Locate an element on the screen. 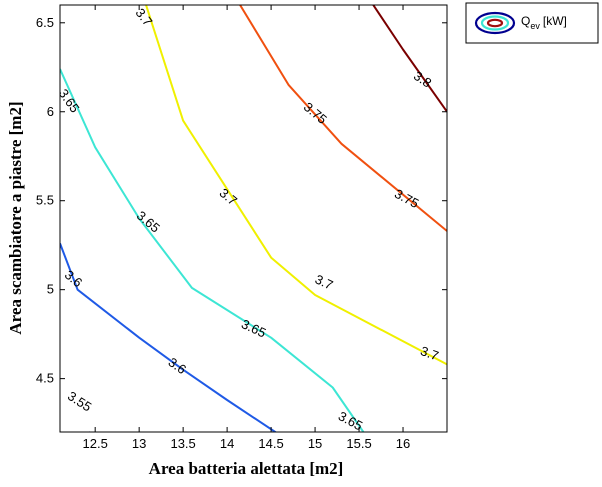 The height and width of the screenshot is (487, 602). legend-entry-label: Qev [kW] is located at coordinates (544, 22).